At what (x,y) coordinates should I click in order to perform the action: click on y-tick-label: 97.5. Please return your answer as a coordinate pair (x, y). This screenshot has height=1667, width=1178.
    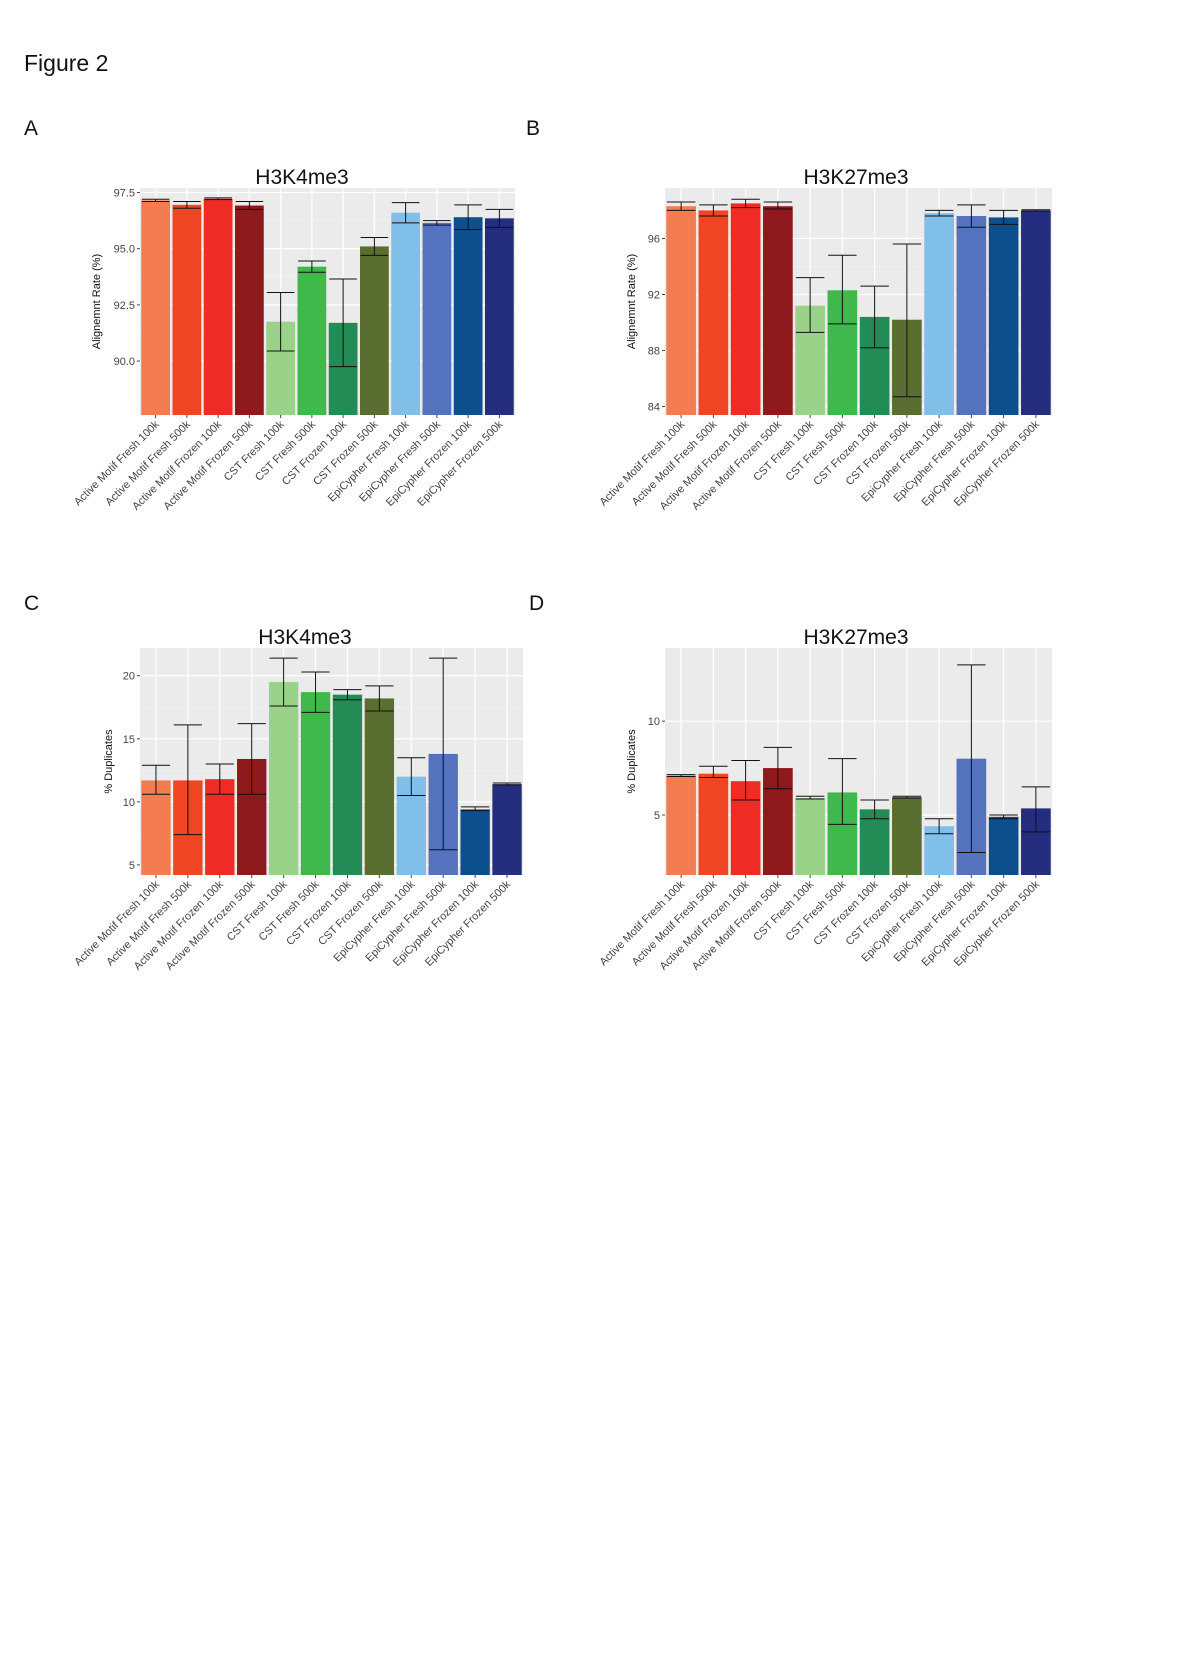
    Looking at the image, I should click on (124, 193).